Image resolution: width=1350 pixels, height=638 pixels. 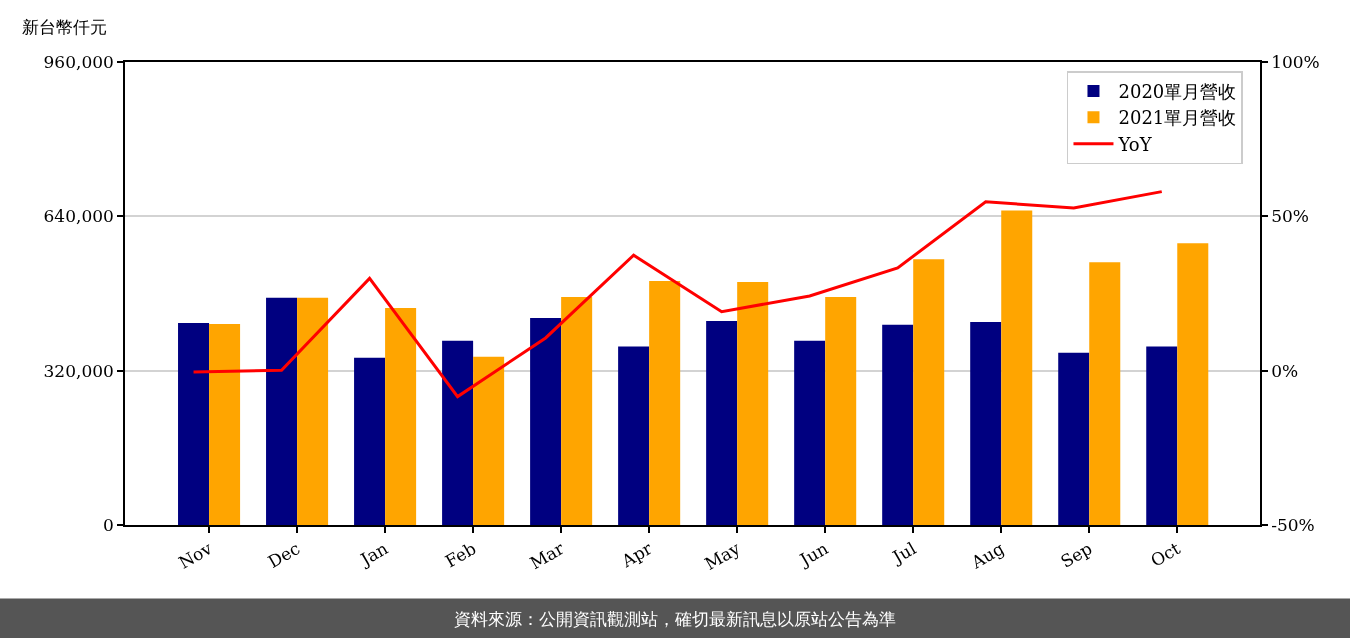 What do you see at coordinates (722, 556) in the screenshot?
I see `x-tick-label: May` at bounding box center [722, 556].